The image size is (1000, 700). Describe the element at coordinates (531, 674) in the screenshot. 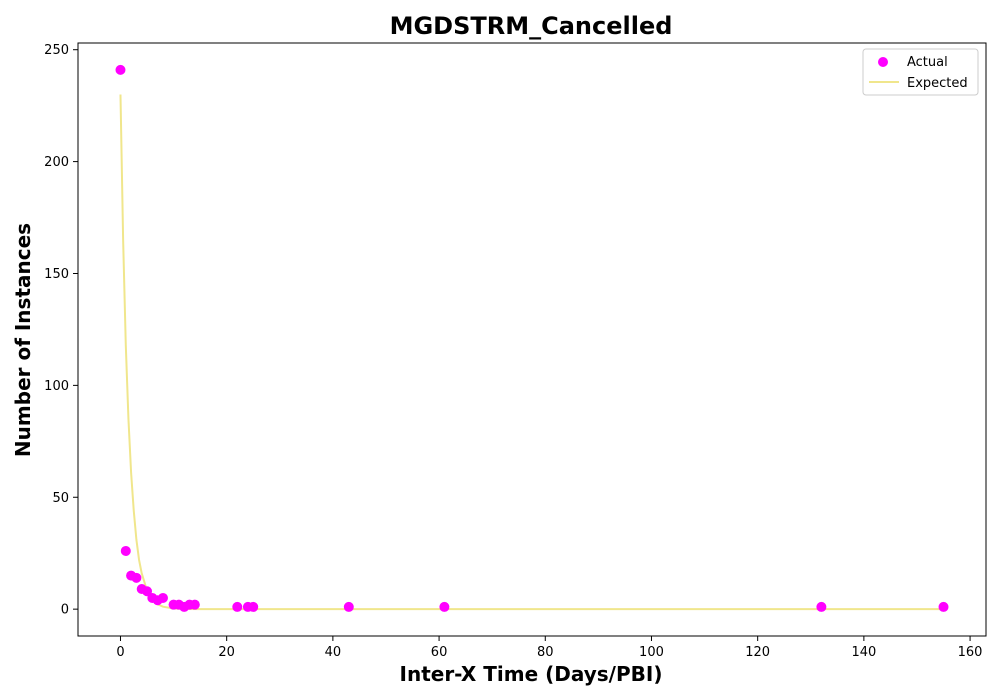

I see `x-axis-label: Inter-X Time (Days/PBI)` at that location.